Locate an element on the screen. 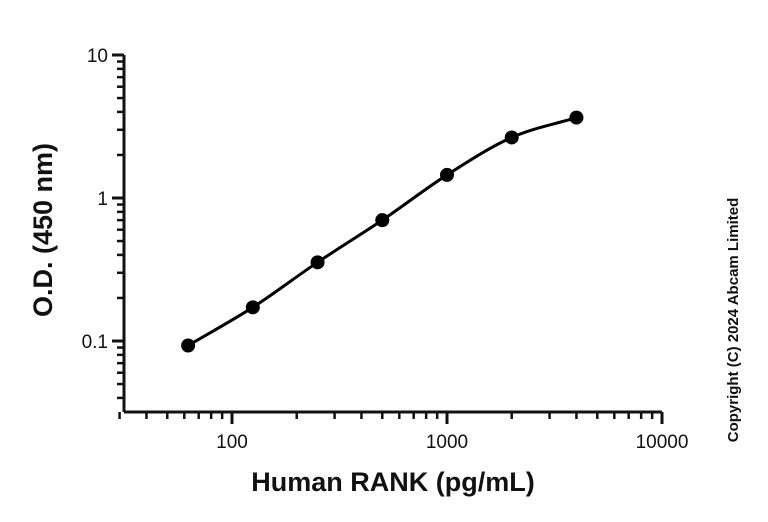 Image resolution: width=768 pixels, height=522 pixels. y-axis-title: O.D. (450 nm) is located at coordinates (43, 230).